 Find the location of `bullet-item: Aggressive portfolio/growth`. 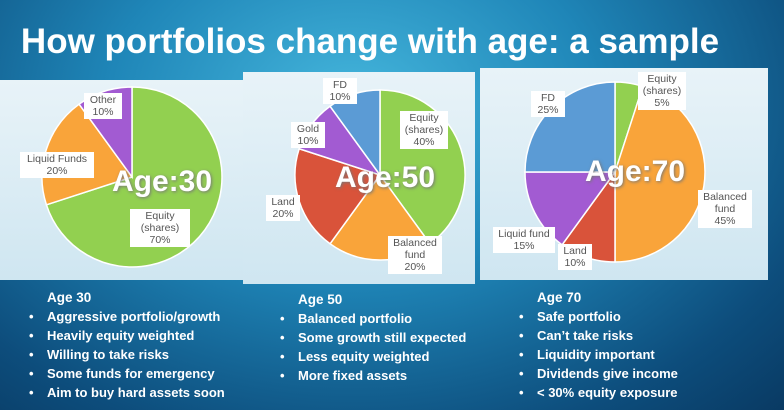

bullet-item: Aggressive portfolio/growth is located at coordinates (182, 316).